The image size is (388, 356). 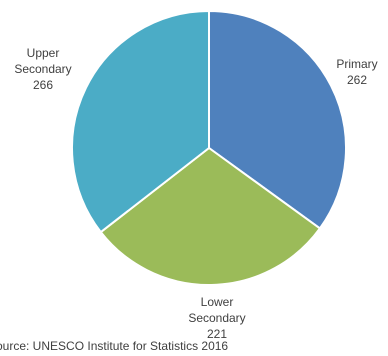 I want to click on data-label-primary: Primary 262, so click(x=356, y=72).